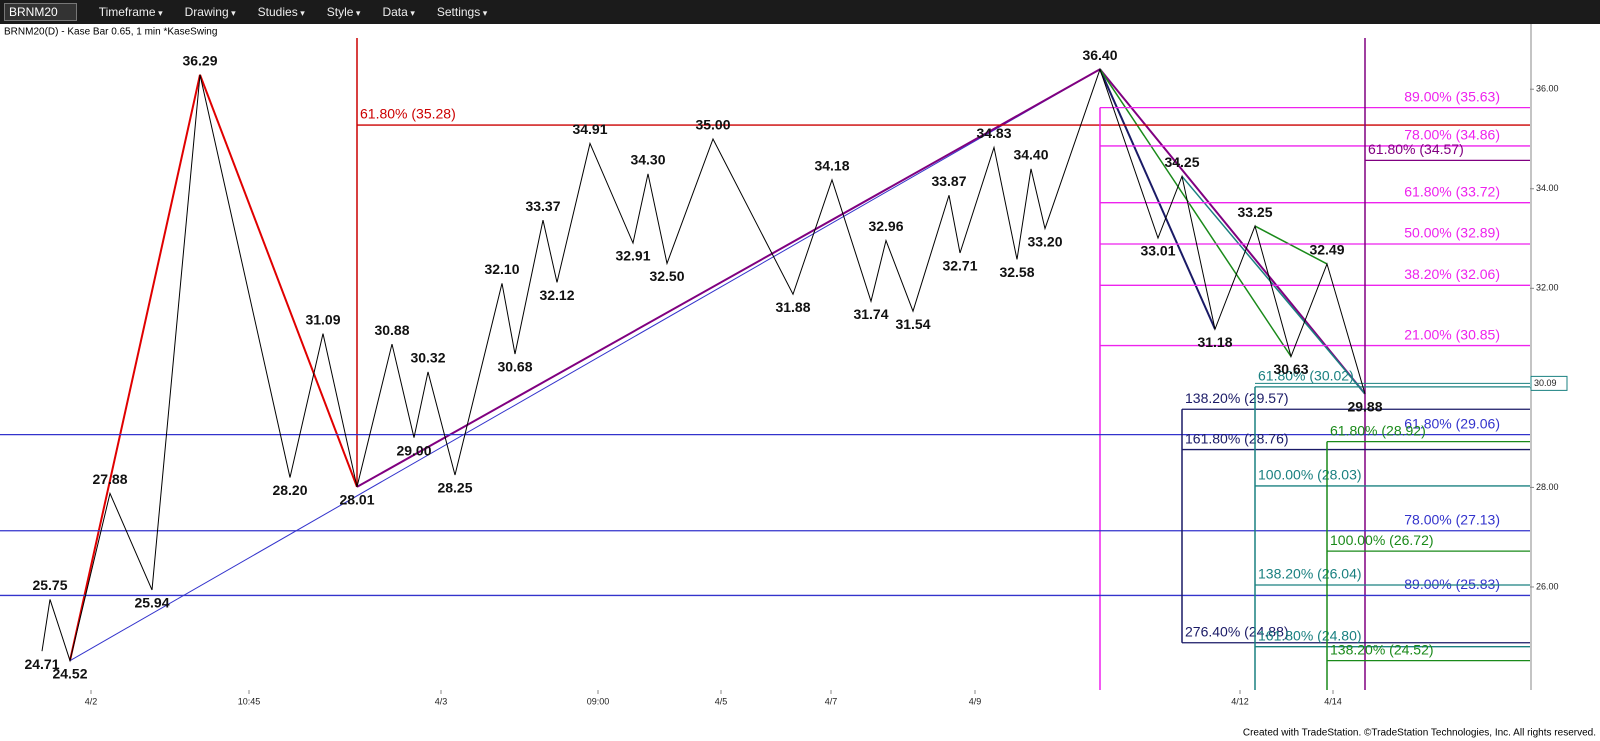  What do you see at coordinates (1044, 241) in the screenshot?
I see `swing-label: 33.20` at bounding box center [1044, 241].